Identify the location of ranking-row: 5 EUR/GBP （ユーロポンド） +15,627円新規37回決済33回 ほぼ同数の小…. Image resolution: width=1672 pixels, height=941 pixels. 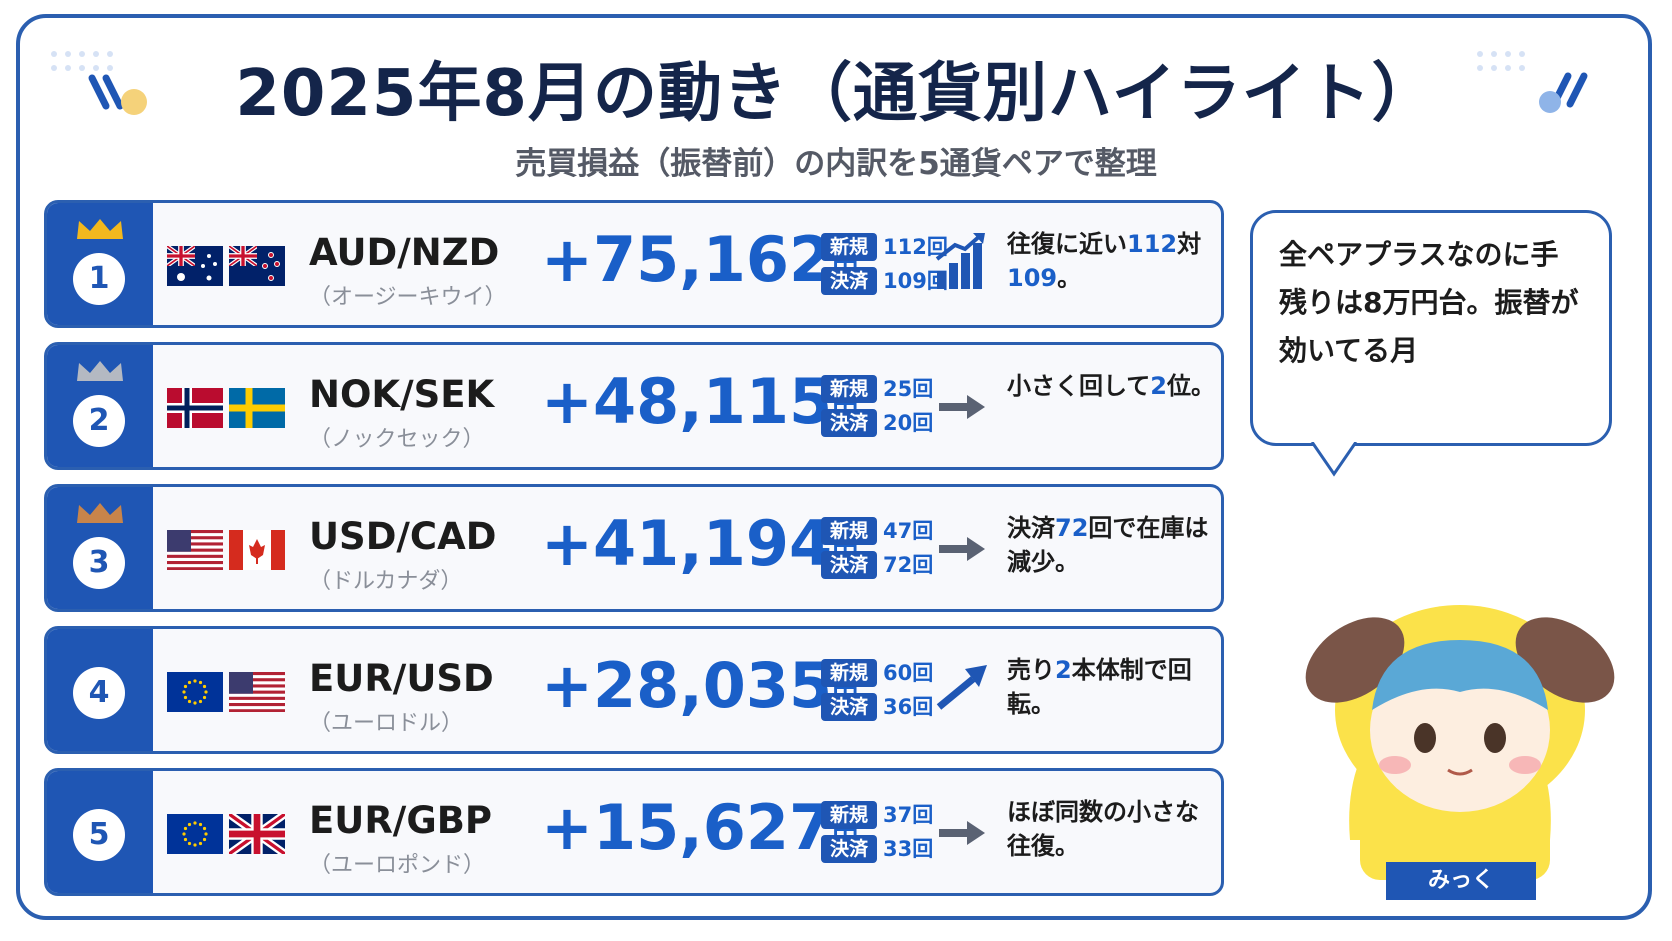
(634, 832).